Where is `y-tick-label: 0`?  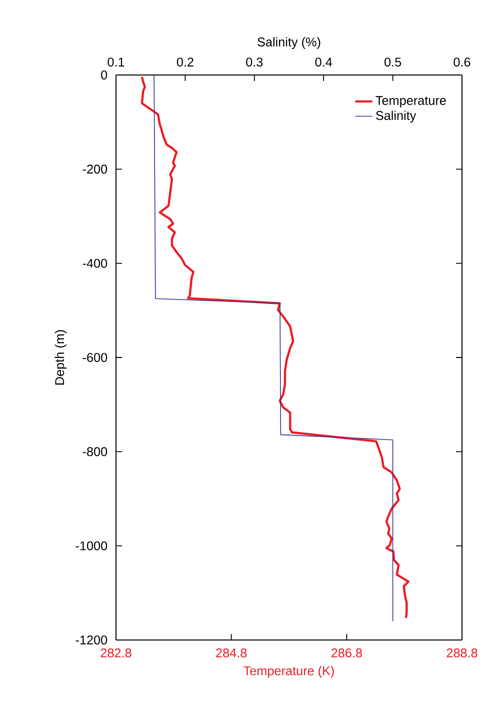
y-tick-label: 0 is located at coordinates (104, 75).